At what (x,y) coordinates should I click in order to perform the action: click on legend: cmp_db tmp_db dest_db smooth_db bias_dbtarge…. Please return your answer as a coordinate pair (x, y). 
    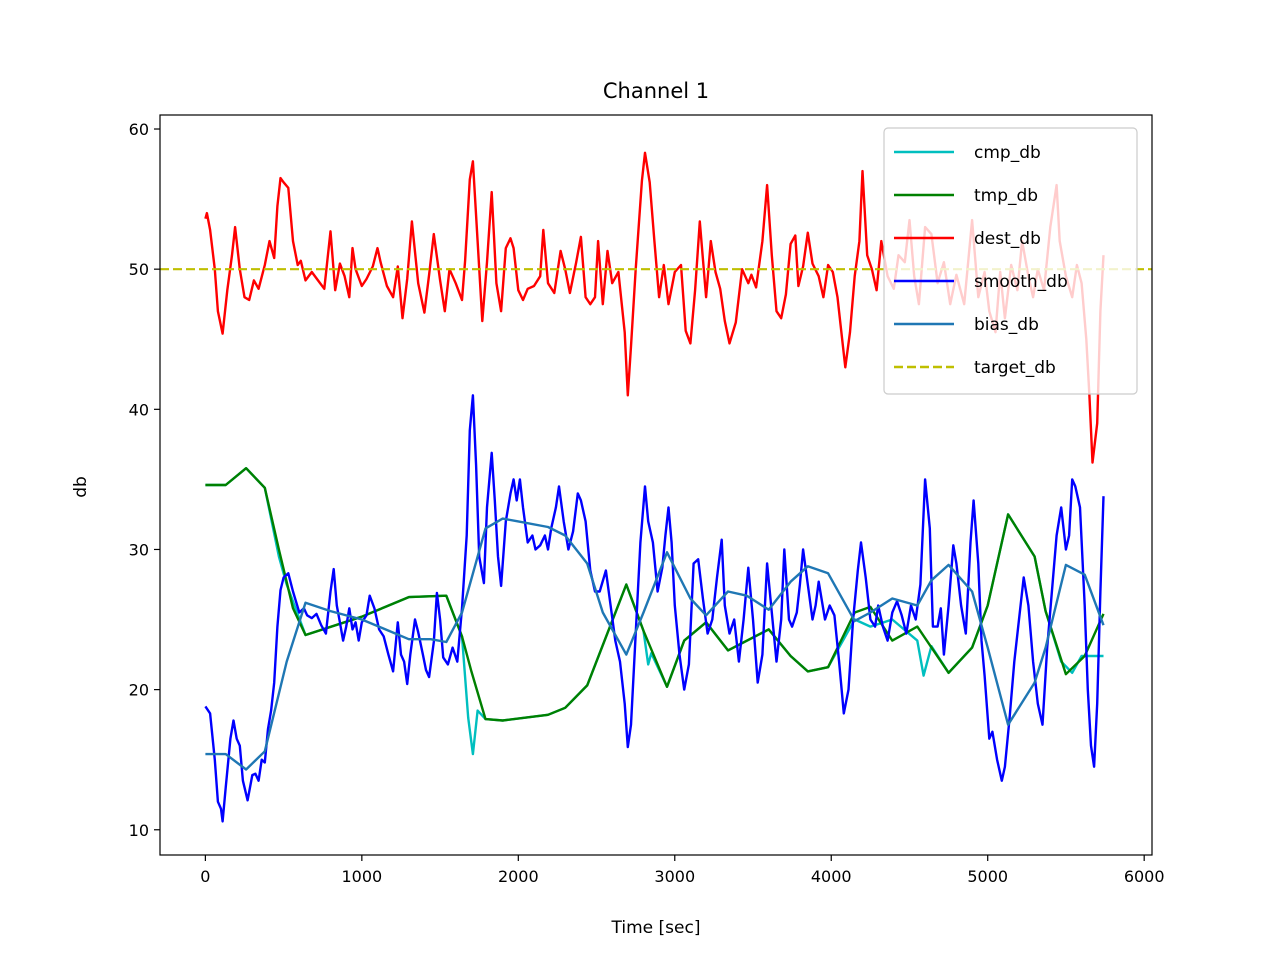
    Looking at the image, I should click on (1010, 261).